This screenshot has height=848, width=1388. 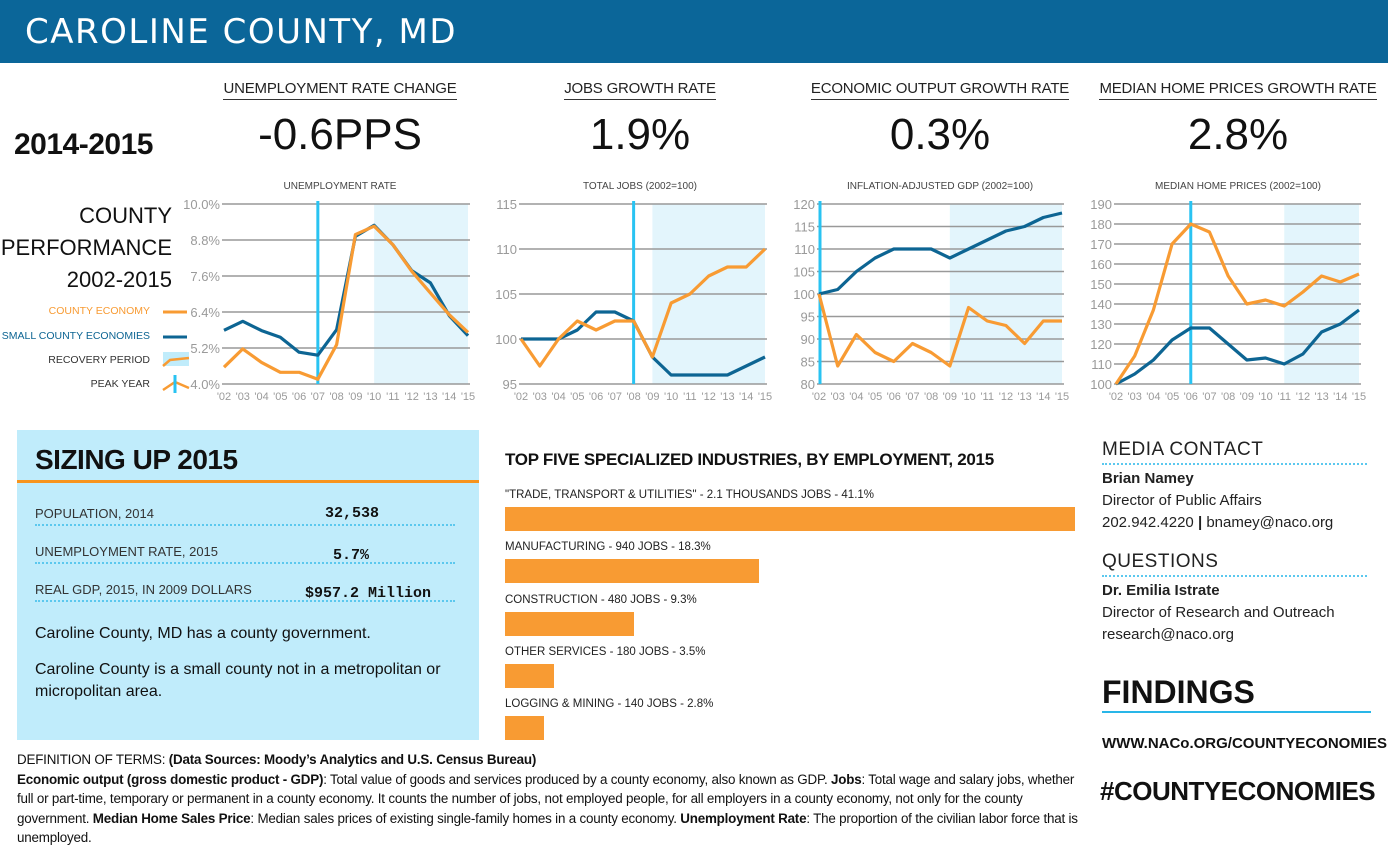 What do you see at coordinates (1101, 204) in the screenshot?
I see `y-tick-label: 190` at bounding box center [1101, 204].